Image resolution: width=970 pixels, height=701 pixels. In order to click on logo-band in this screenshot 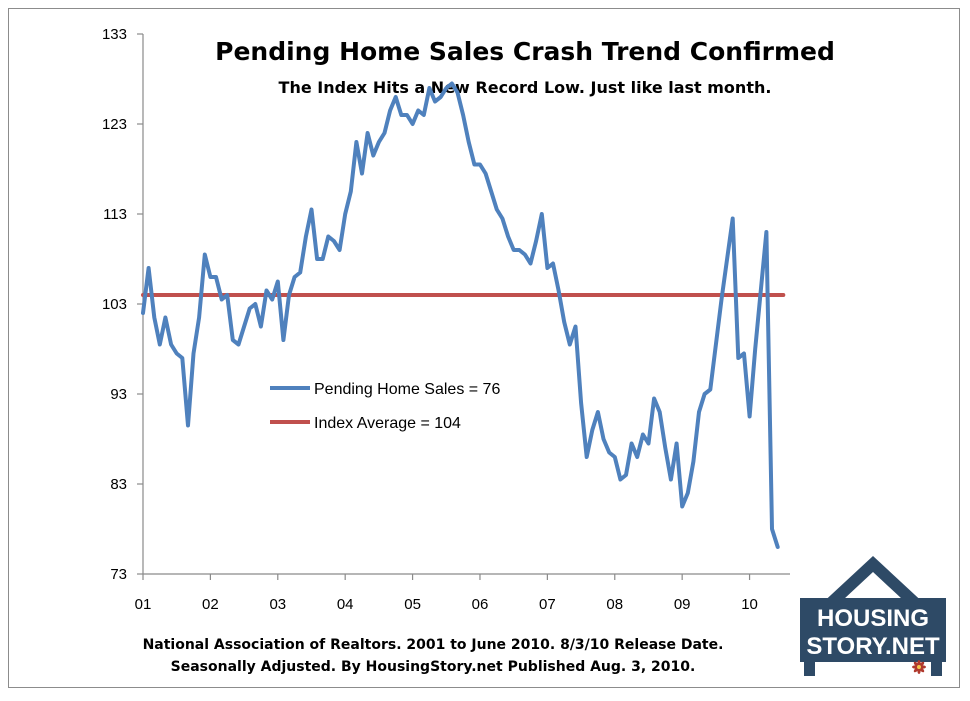, I will do `click(873, 630)`.